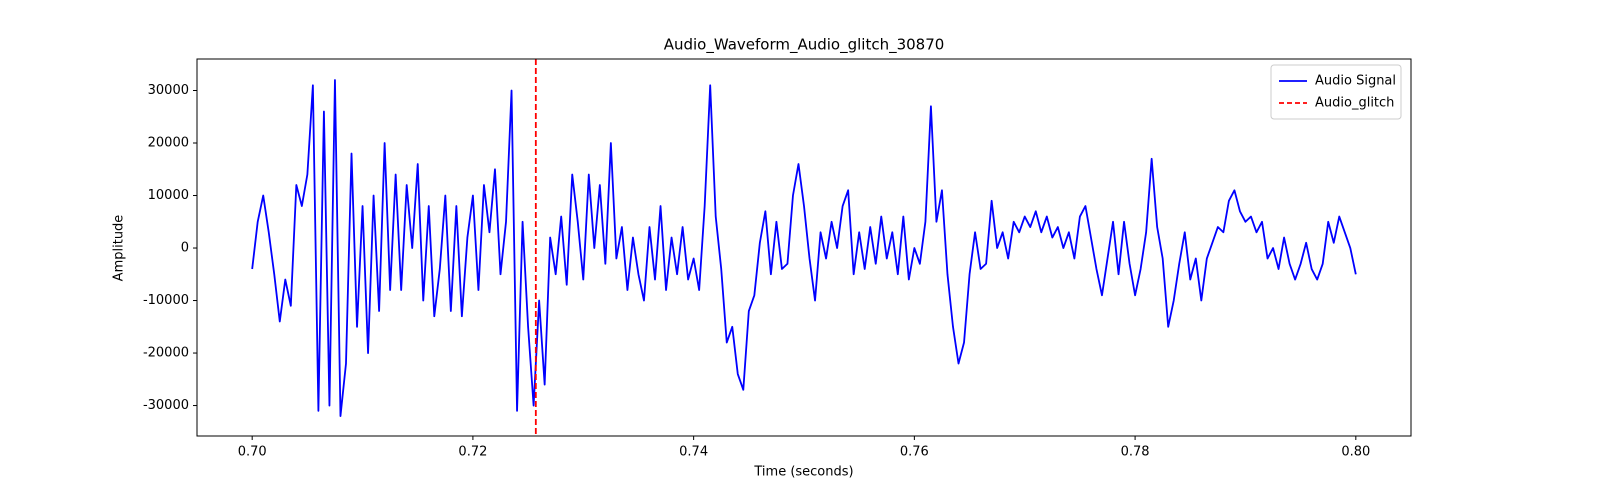 The height and width of the screenshot is (500, 1600). What do you see at coordinates (185, 248) in the screenshot?
I see `y-tick-label: 0` at bounding box center [185, 248].